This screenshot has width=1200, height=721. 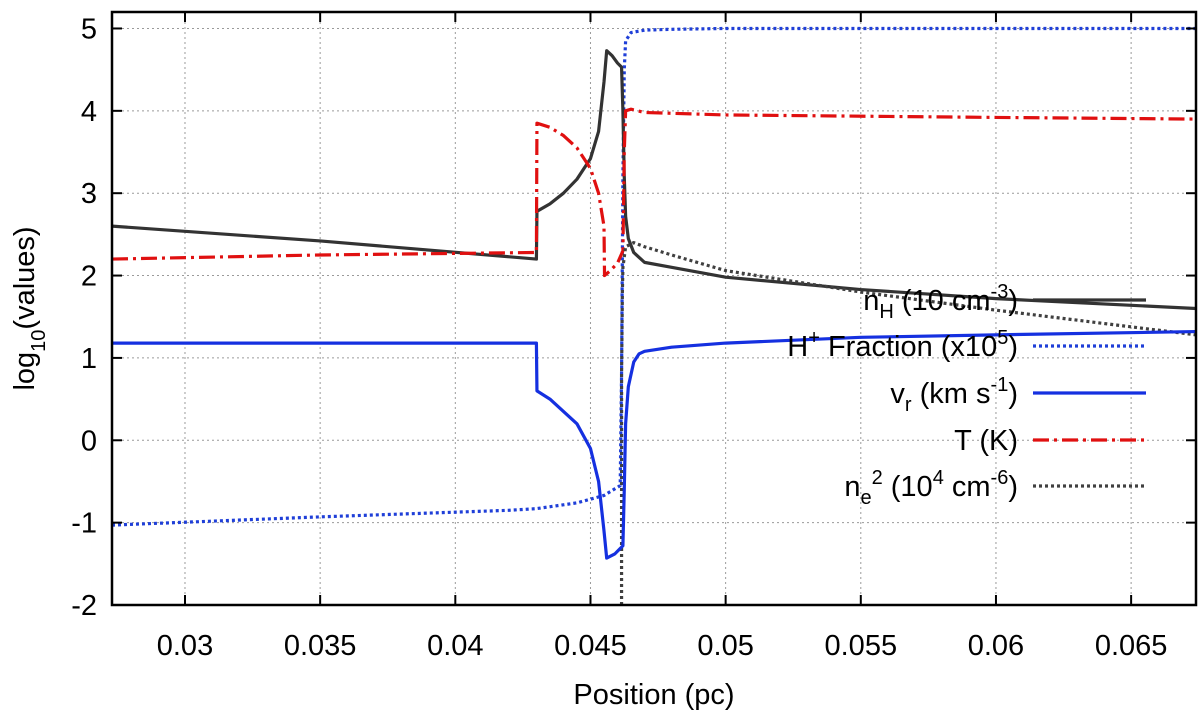 What do you see at coordinates (590, 646) in the screenshot?
I see `x-tick-label: 0.045` at bounding box center [590, 646].